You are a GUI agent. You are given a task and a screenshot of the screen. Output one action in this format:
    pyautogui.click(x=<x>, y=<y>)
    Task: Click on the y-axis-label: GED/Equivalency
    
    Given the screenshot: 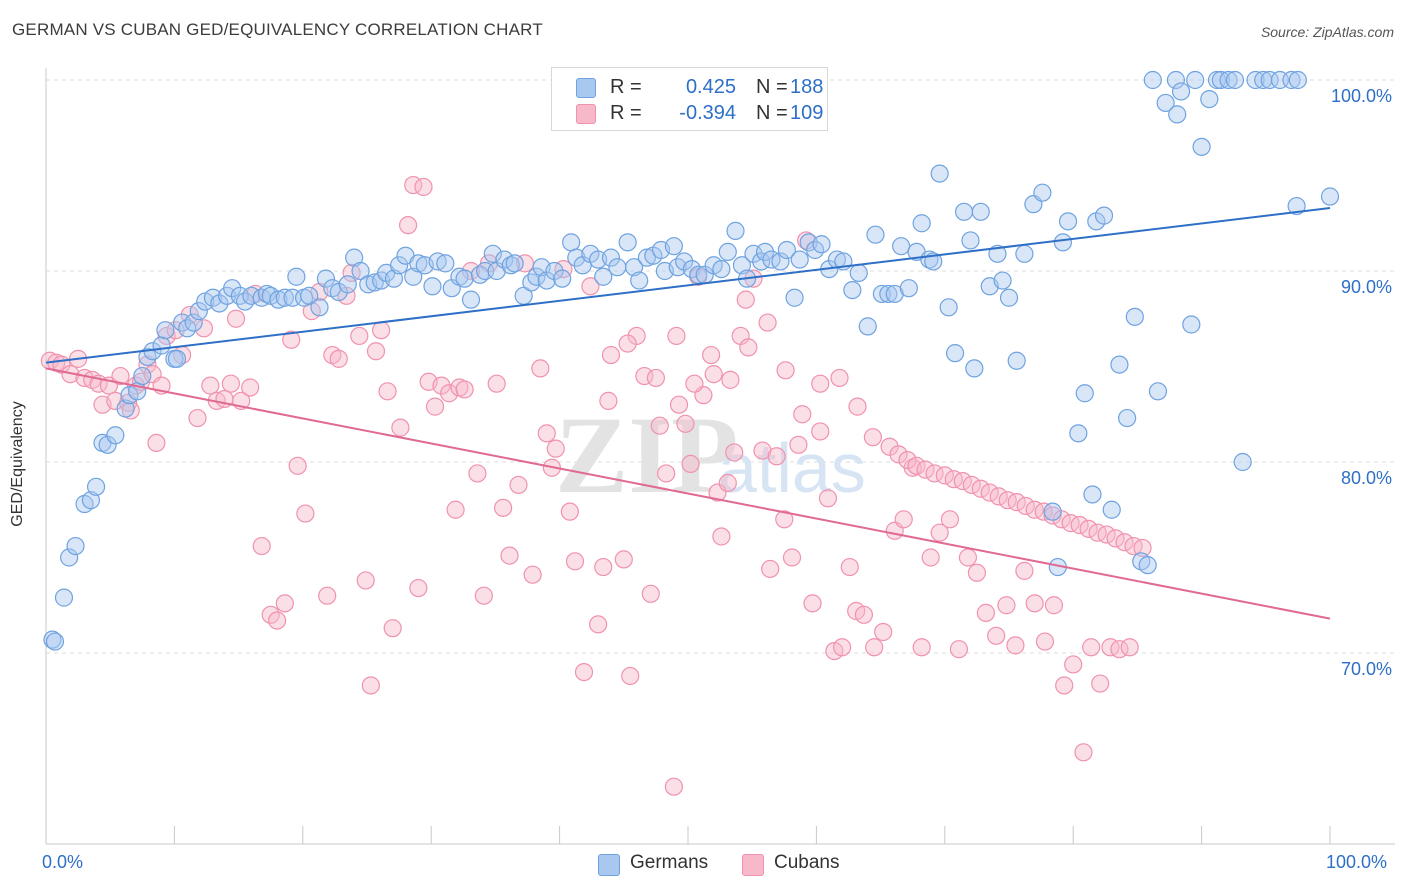 What is the action you would take?
    pyautogui.click(x=17, y=464)
    